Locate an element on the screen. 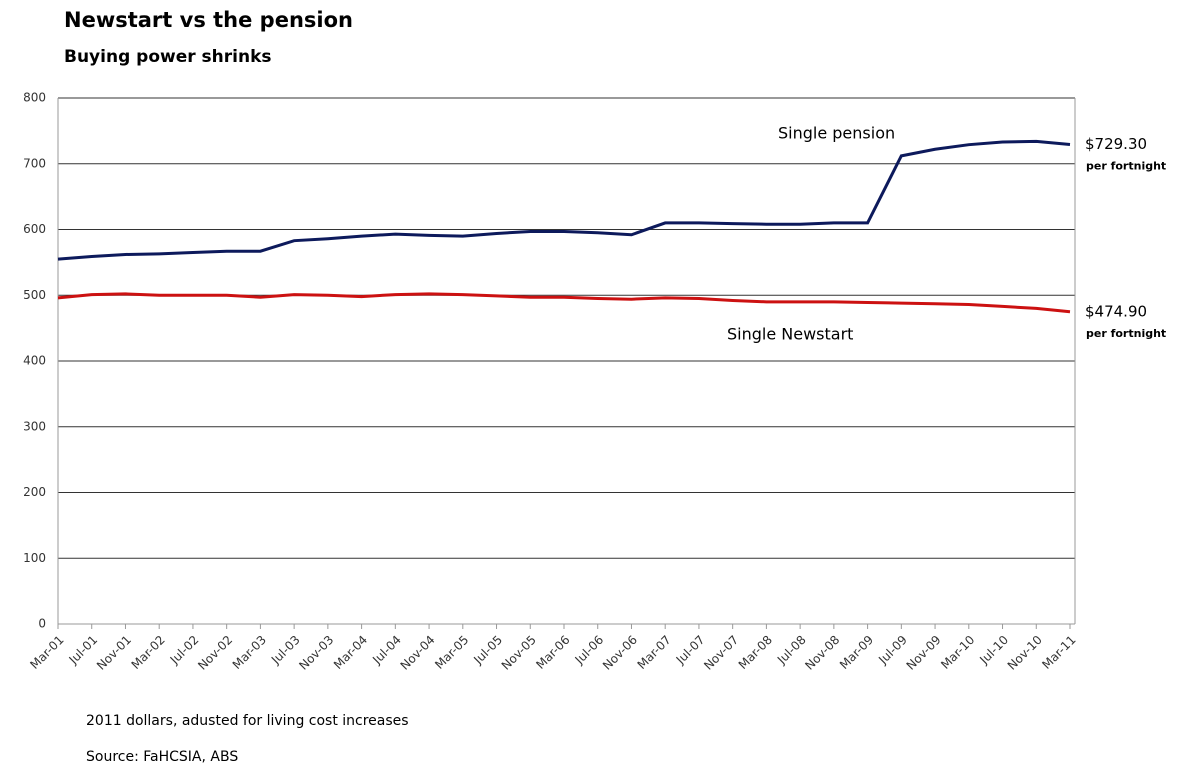 Image resolution: width=1184 pixels, height=764 pixels. x-tick-label: Mar-02 is located at coordinates (148, 652).